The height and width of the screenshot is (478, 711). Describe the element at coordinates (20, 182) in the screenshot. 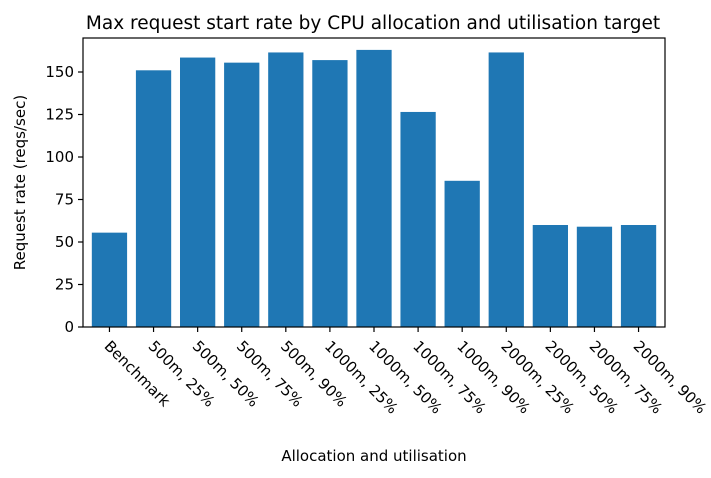

I see `y-axis-label: Request rate (reqs/sec)` at that location.